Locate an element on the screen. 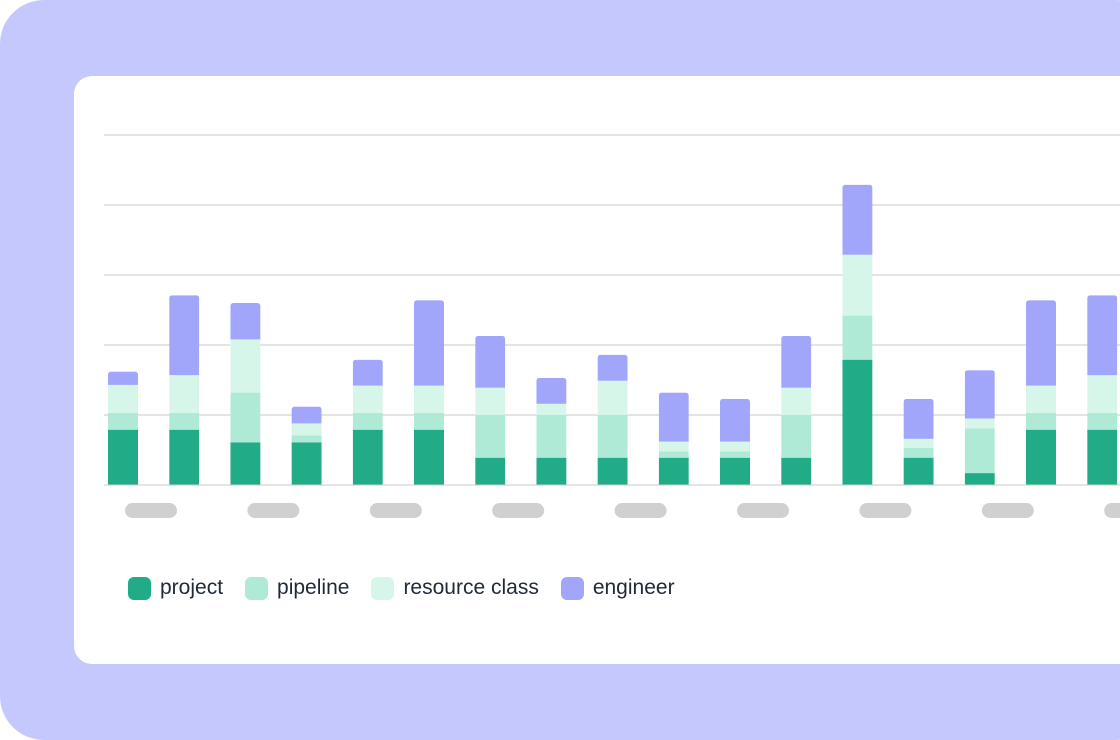 The image size is (1120, 740). legend-swatch-project is located at coordinates (139, 588).